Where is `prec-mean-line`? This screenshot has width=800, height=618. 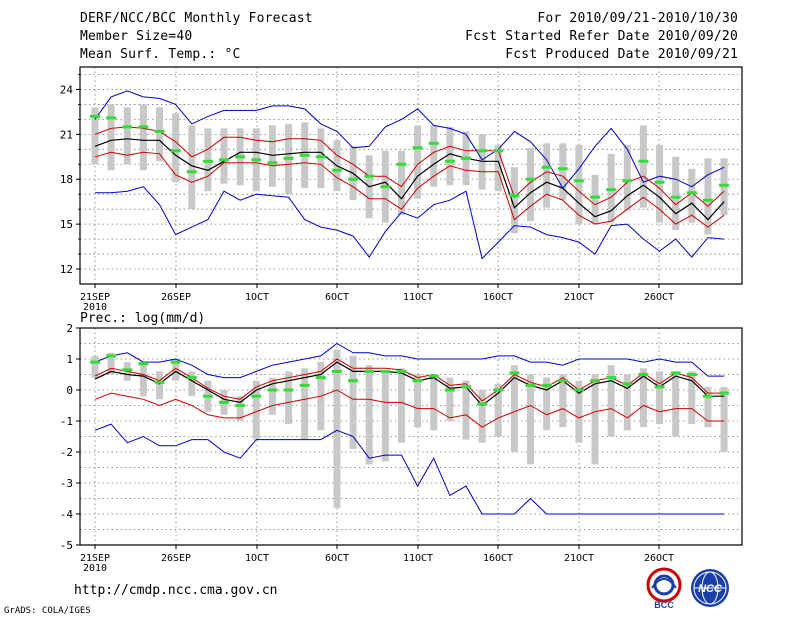
prec-mean-line is located at coordinates (409, 384).